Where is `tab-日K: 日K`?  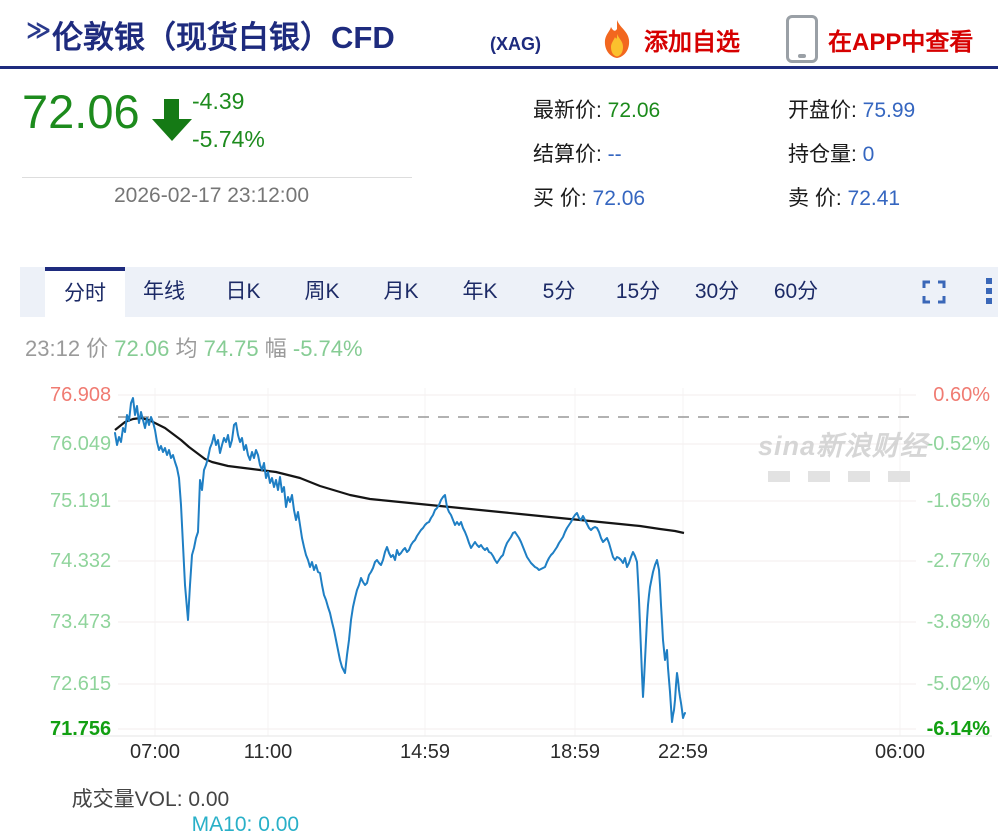
tab-日K: 日K is located at coordinates (243, 291).